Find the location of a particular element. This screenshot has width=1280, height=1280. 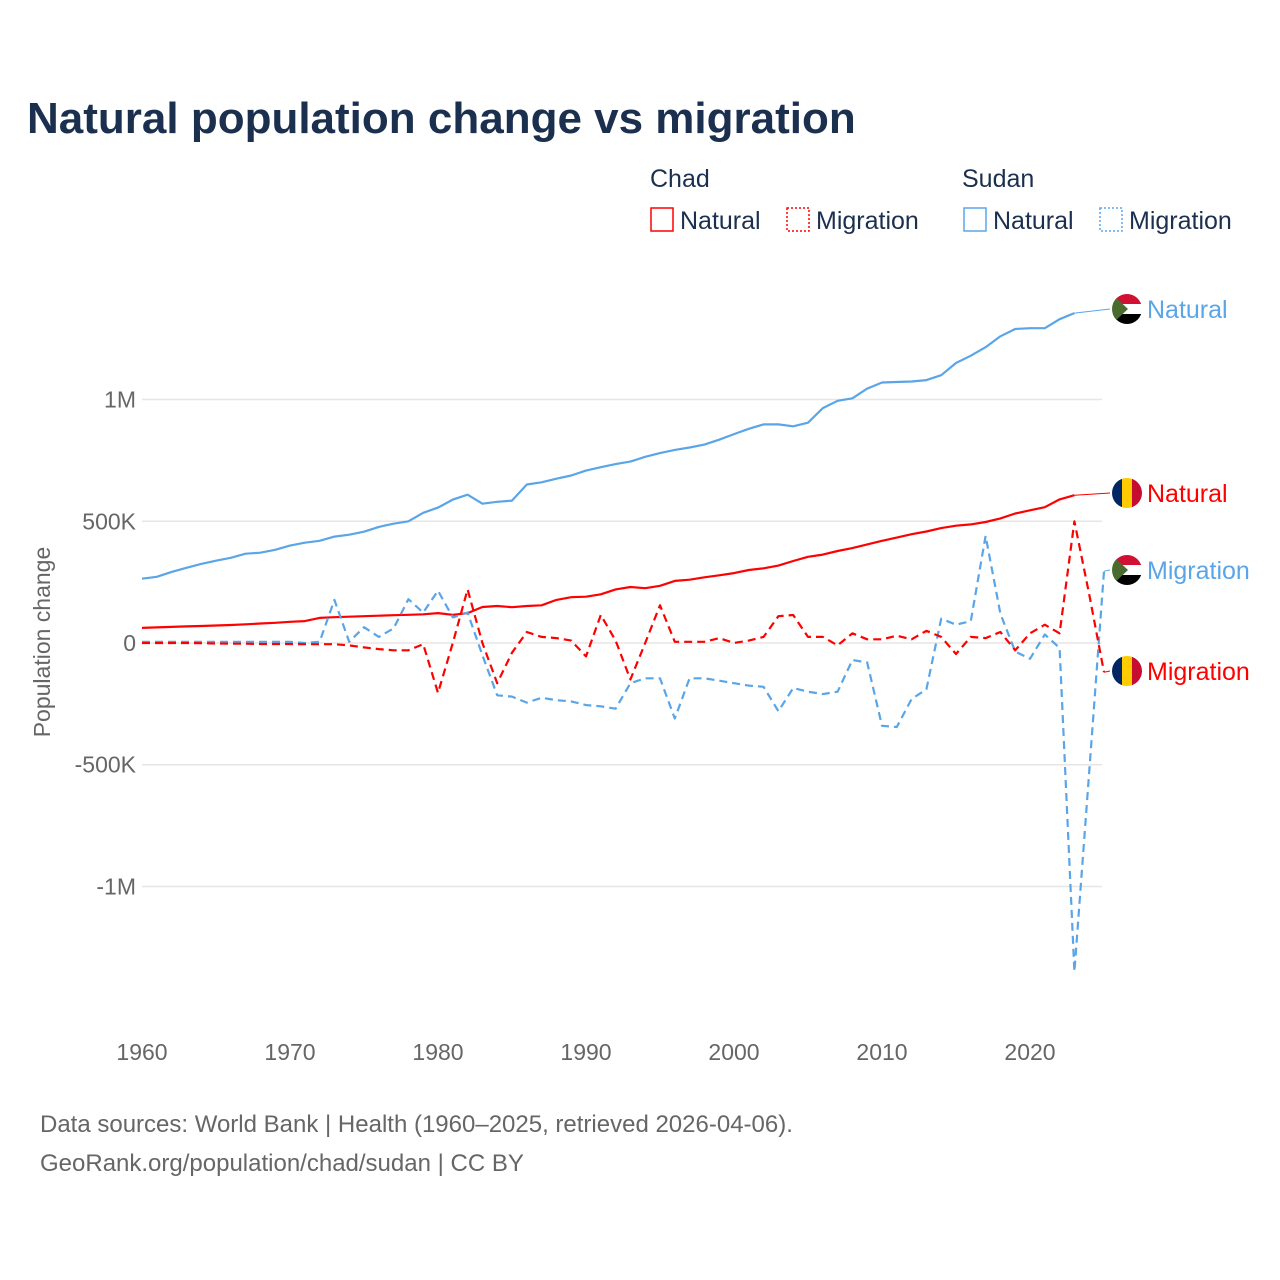

y-tick-label: -1M is located at coordinates (116, 886).